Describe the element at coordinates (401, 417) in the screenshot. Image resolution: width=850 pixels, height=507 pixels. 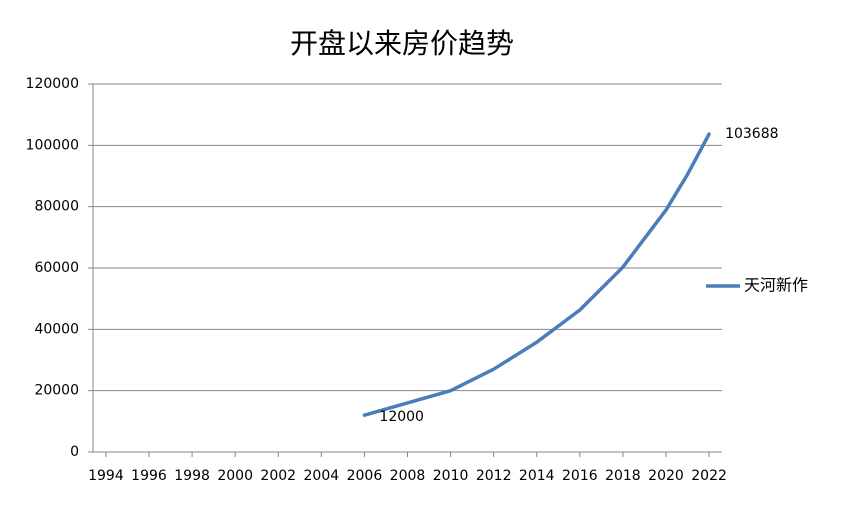
I see `data-label: 12000` at that location.